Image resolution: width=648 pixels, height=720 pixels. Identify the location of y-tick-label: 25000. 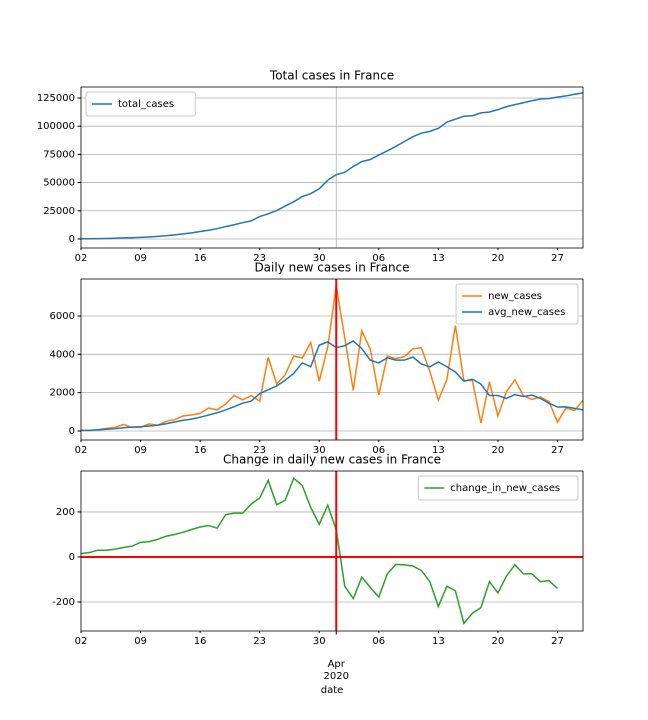
(59, 211).